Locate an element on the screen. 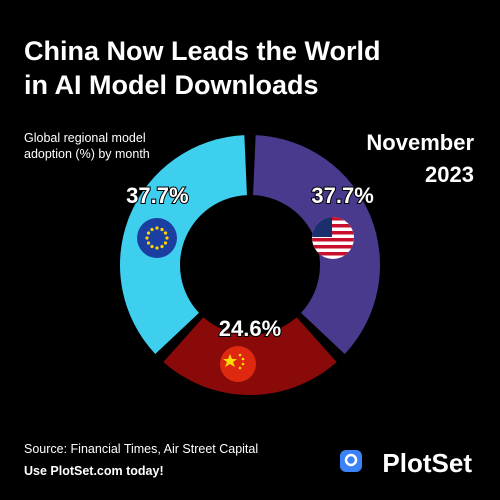 The image size is (500, 500). date: November 2023 is located at coordinates (420, 158).